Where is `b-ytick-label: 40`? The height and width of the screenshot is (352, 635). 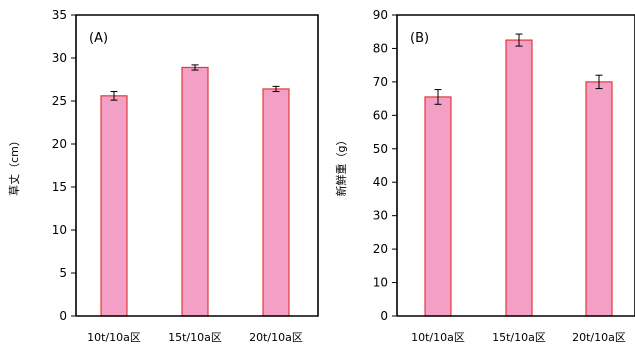 b-ytick-label: 40 is located at coordinates (380, 182).